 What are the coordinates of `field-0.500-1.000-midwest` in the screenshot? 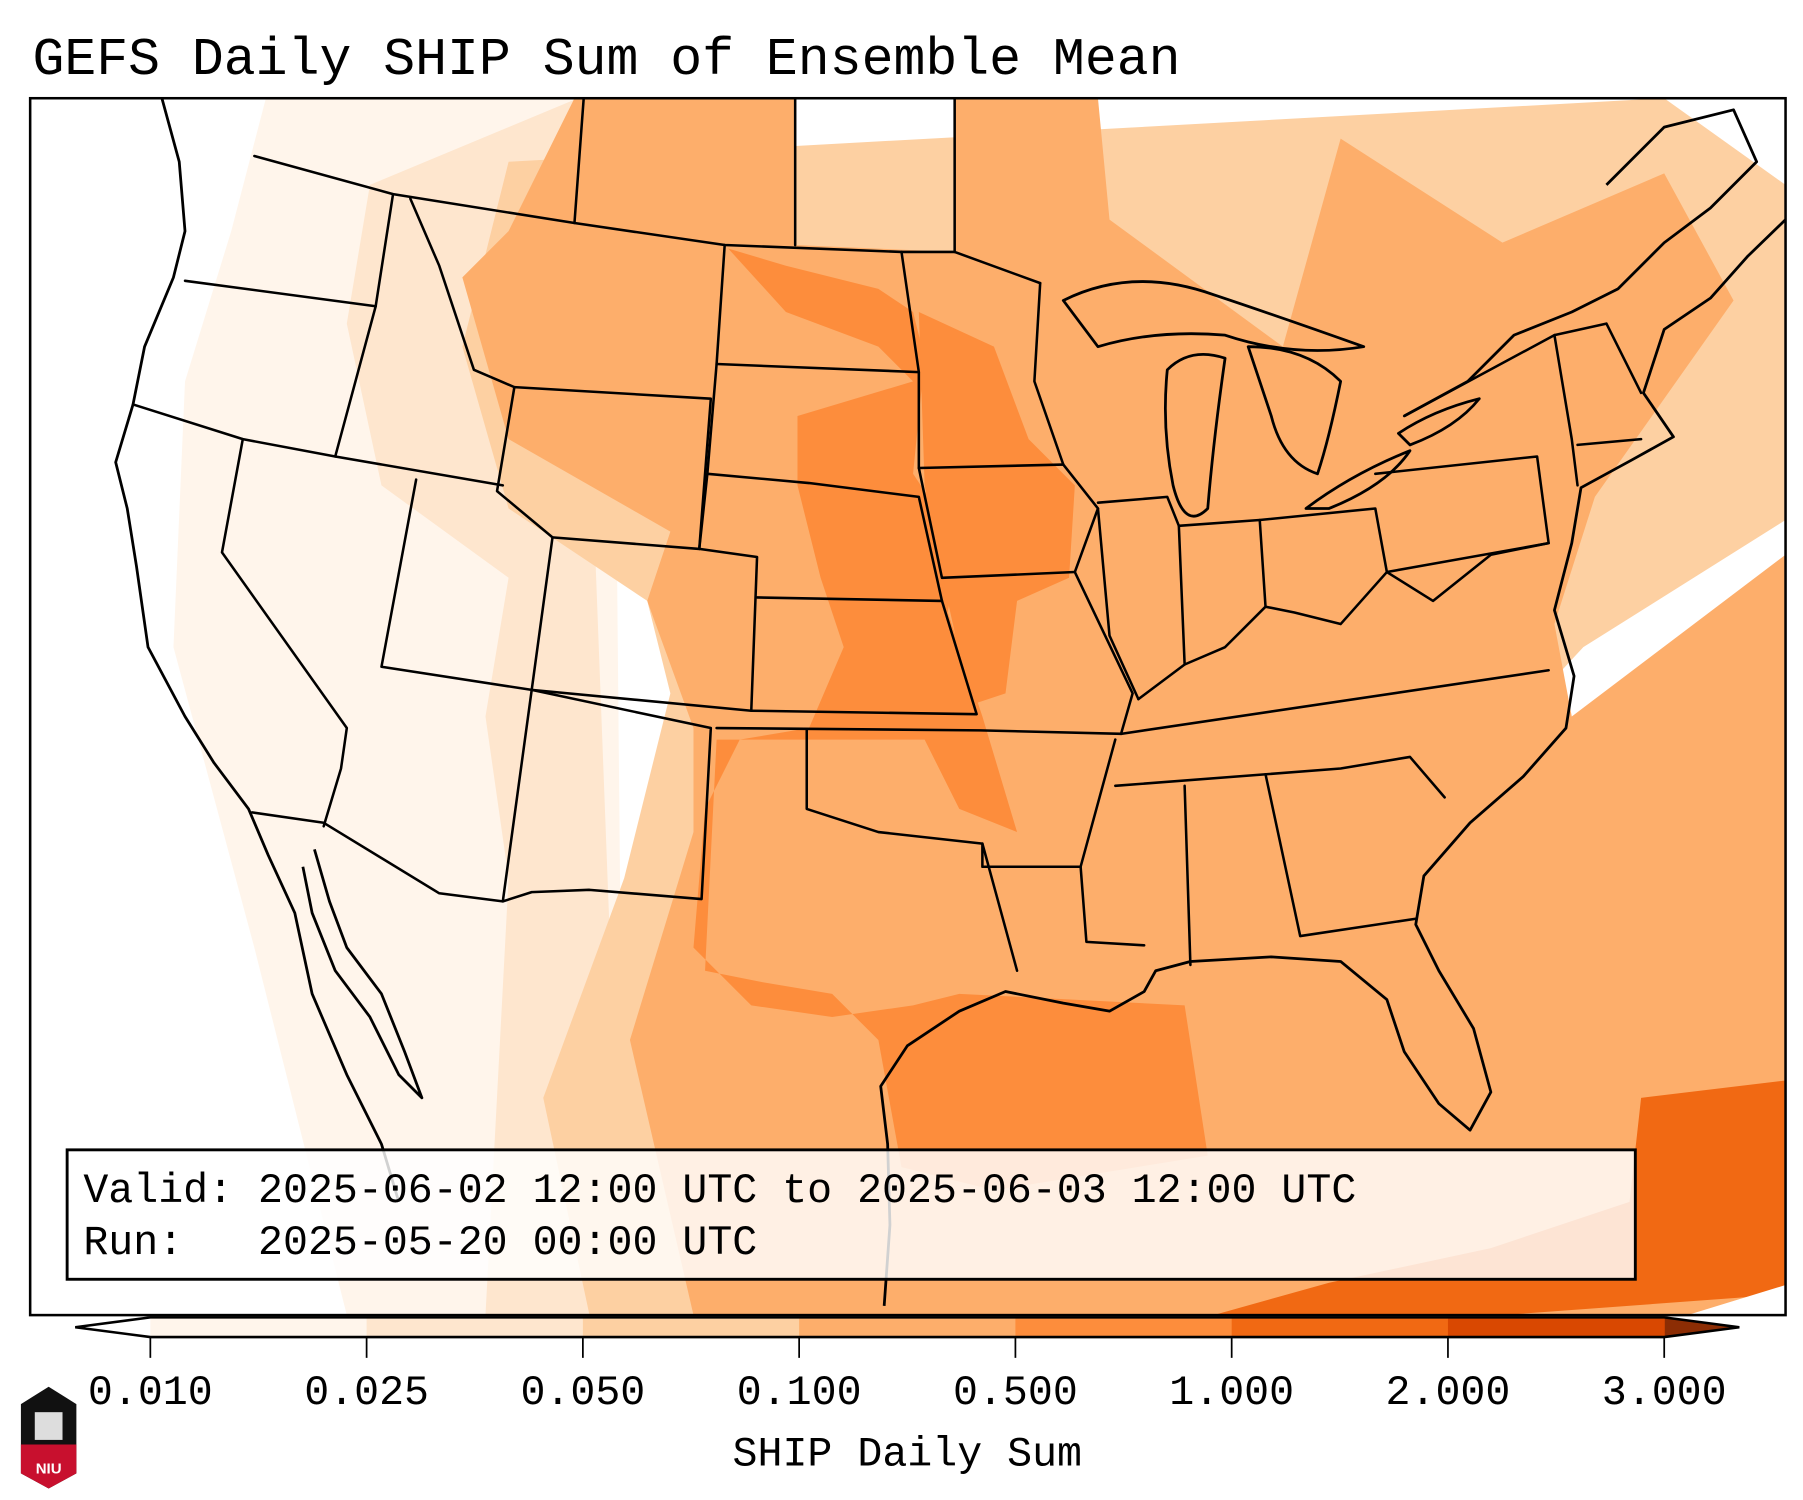 It's located at (996, 508).